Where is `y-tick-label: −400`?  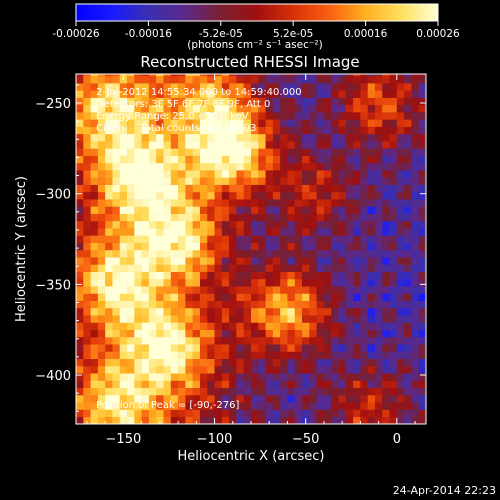 y-tick-label: −400 is located at coordinates (53, 376).